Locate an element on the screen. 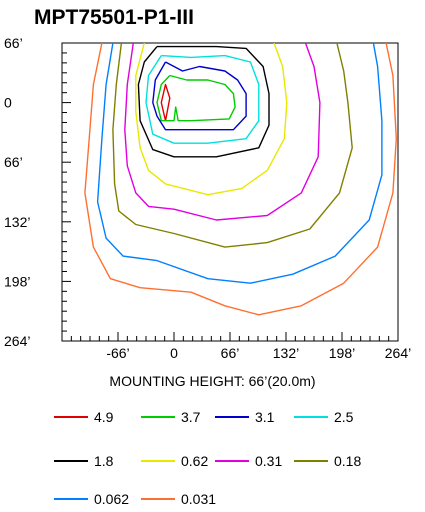 This screenshot has height=512, width=425. y-tick-label: 264’ is located at coordinates (17, 341).